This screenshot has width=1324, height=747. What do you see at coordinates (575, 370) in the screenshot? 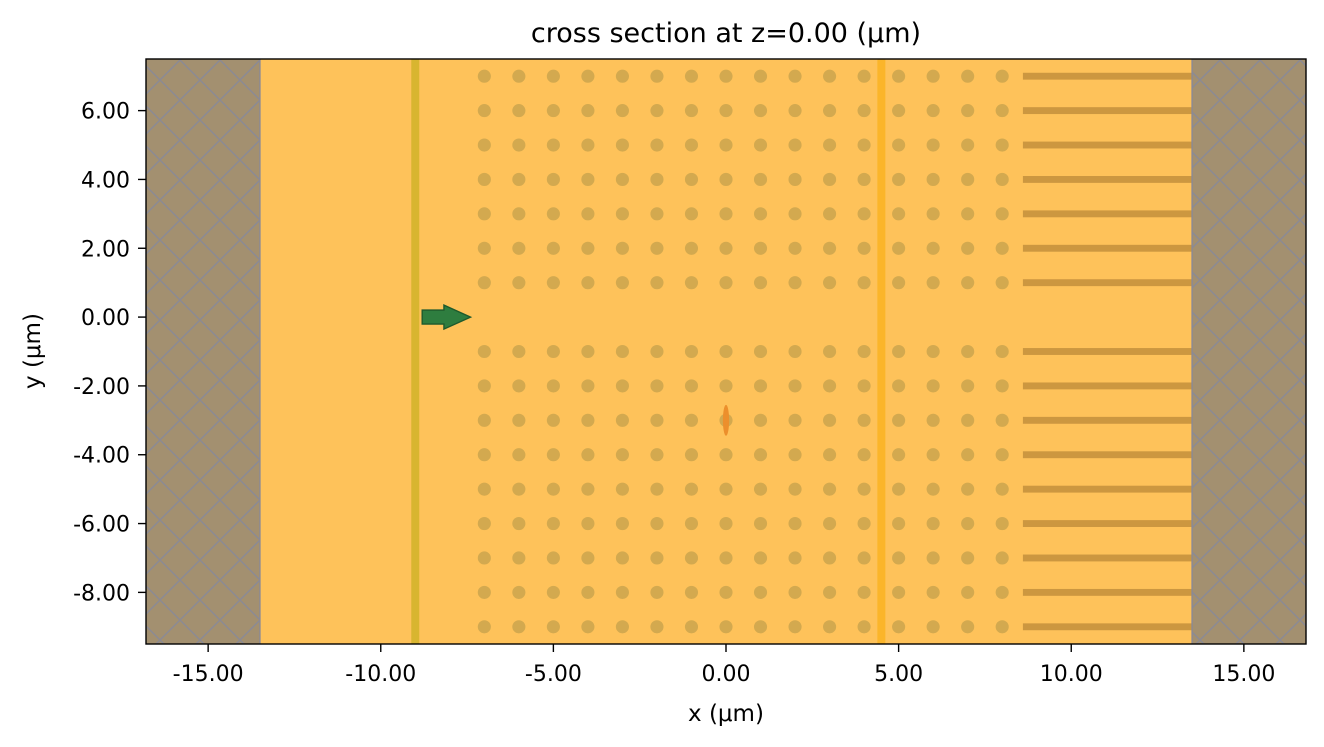
I see `object-layer` at bounding box center [575, 370].